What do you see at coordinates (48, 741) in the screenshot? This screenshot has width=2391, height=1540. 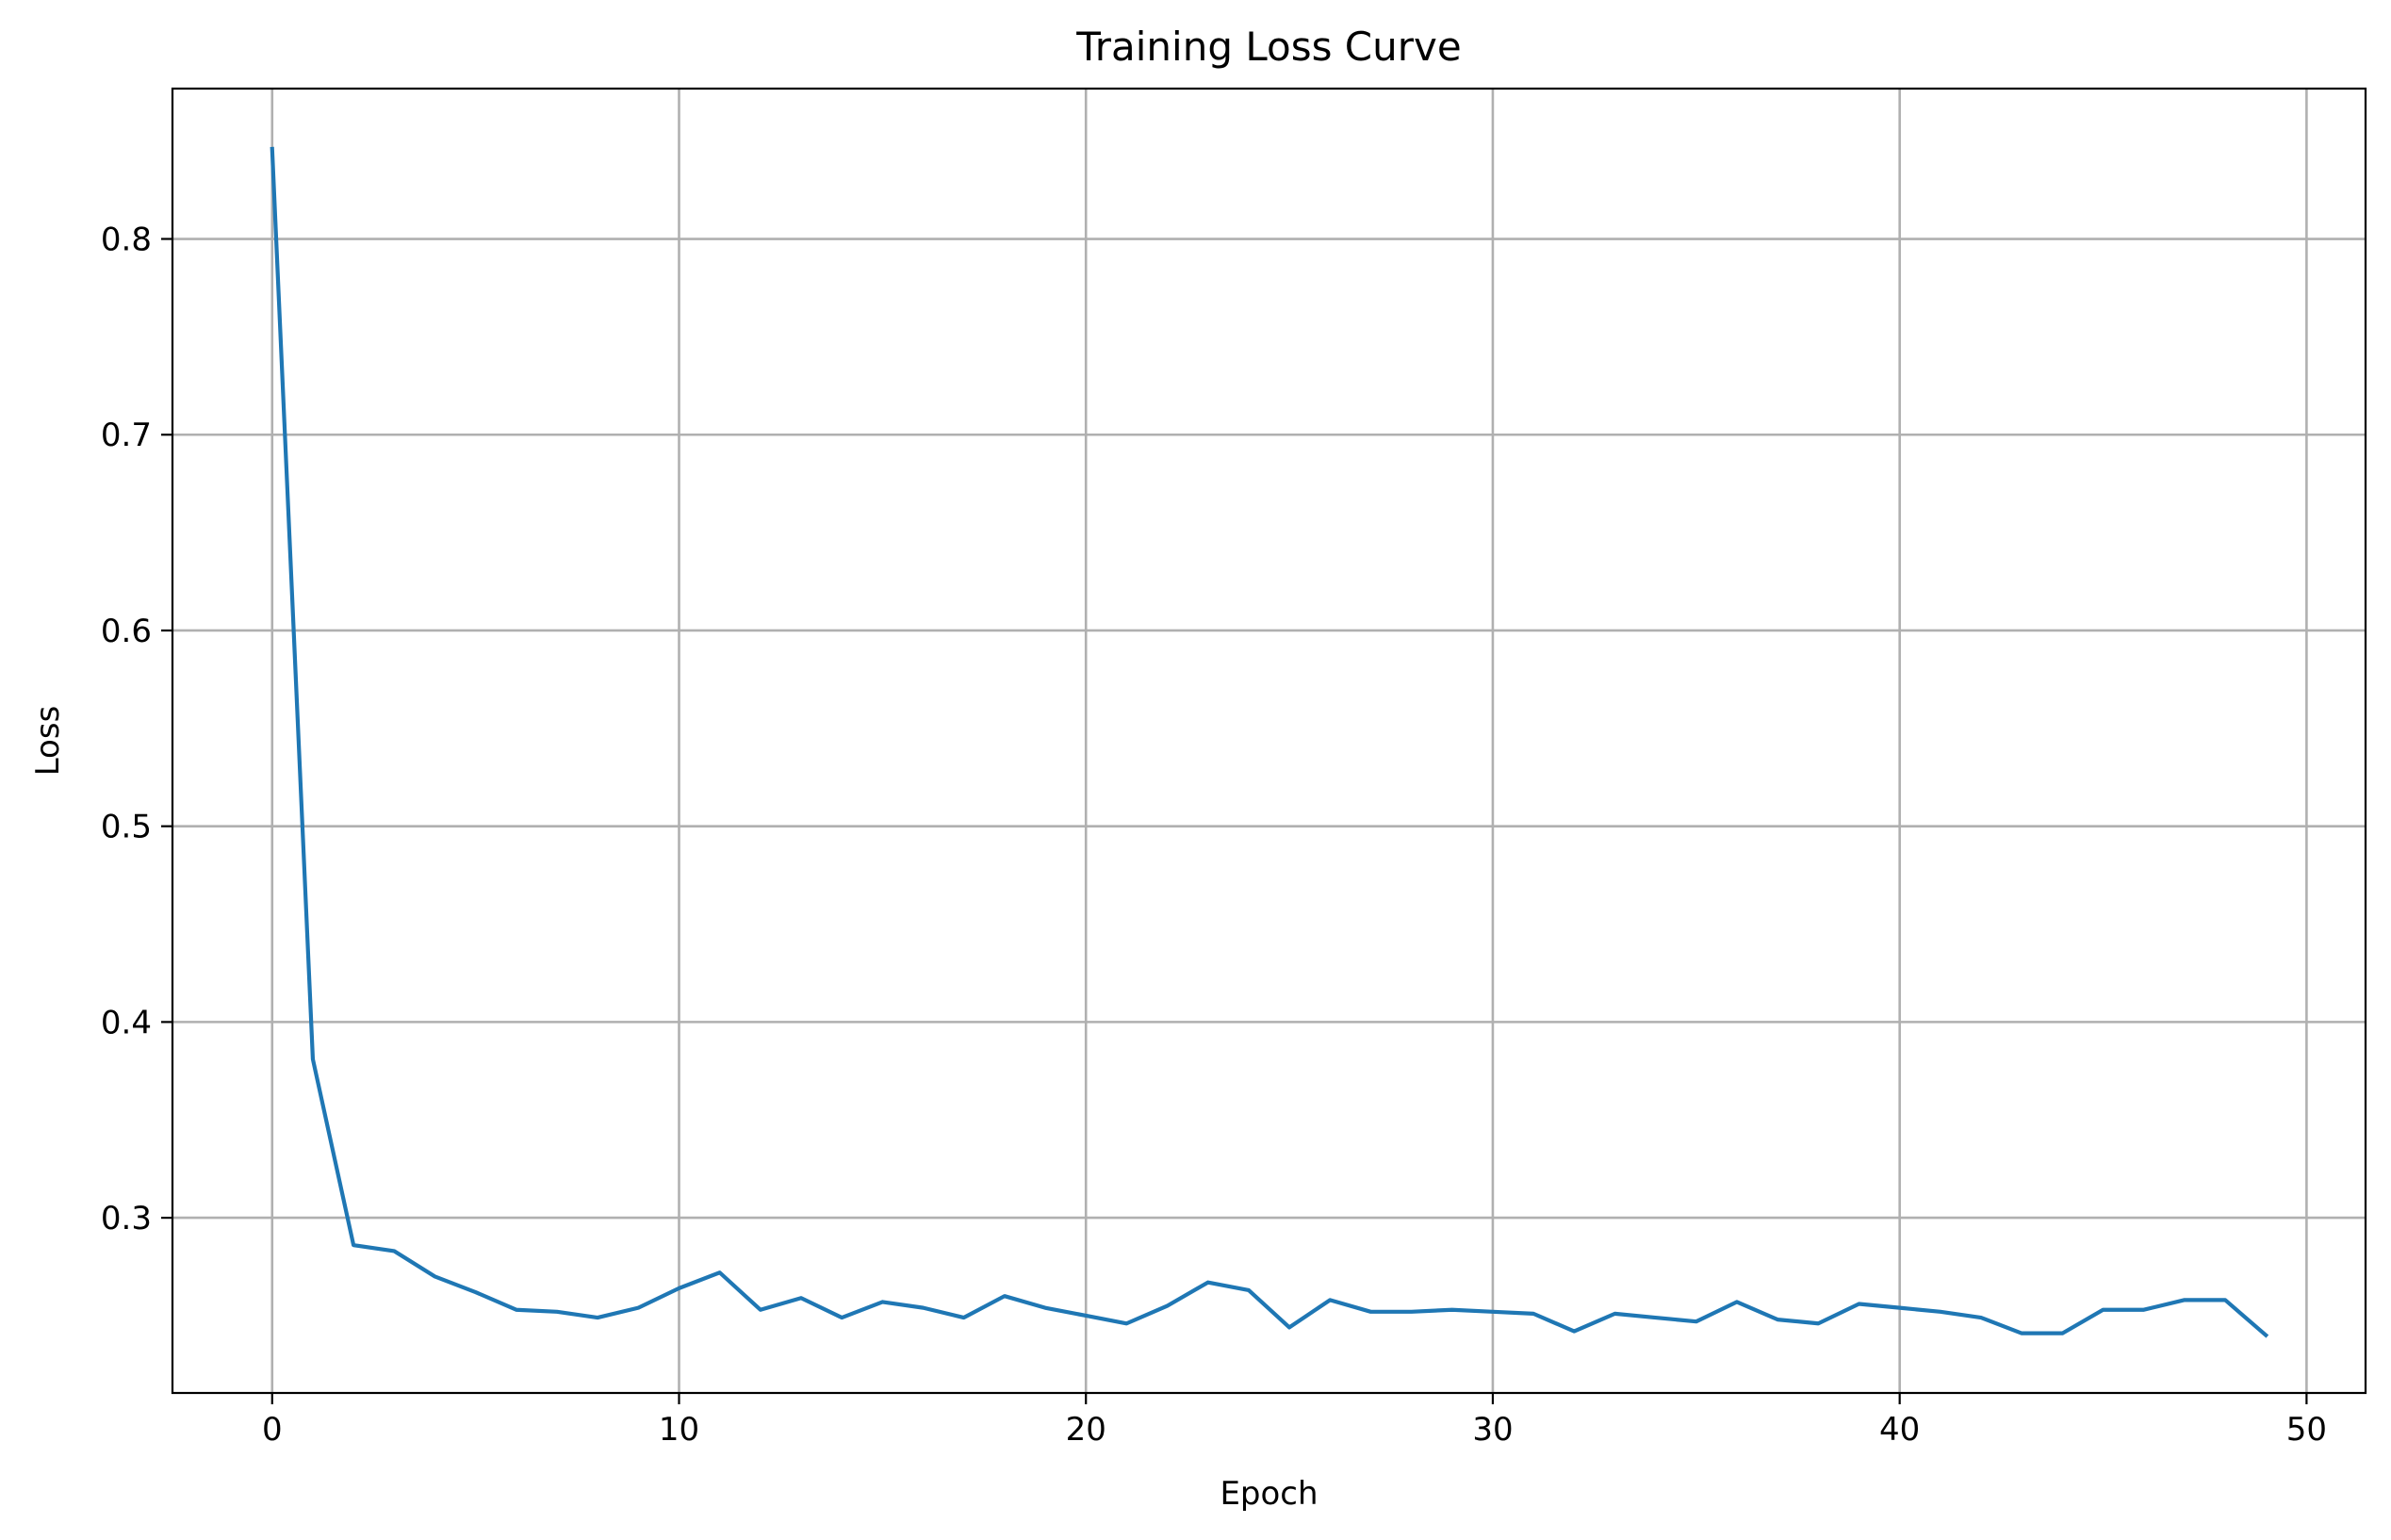 I see `y-axis-label: Loss` at bounding box center [48, 741].